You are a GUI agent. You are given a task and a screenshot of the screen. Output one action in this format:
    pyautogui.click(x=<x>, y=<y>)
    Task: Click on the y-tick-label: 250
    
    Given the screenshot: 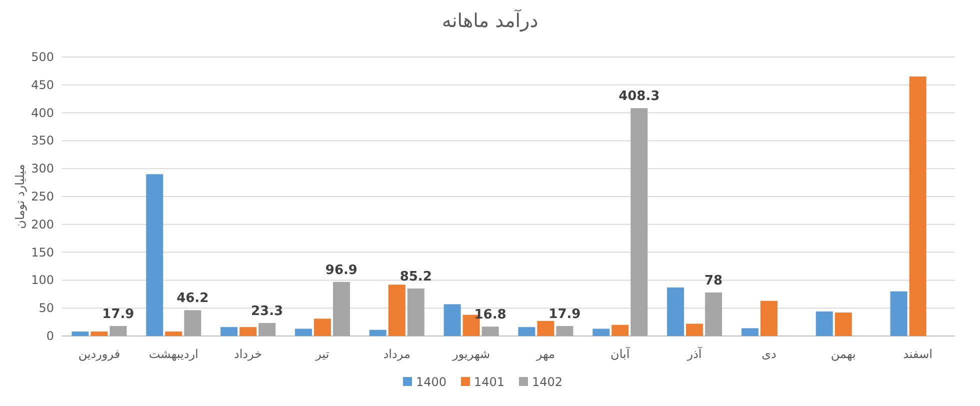 What is the action you would take?
    pyautogui.click(x=42, y=197)
    